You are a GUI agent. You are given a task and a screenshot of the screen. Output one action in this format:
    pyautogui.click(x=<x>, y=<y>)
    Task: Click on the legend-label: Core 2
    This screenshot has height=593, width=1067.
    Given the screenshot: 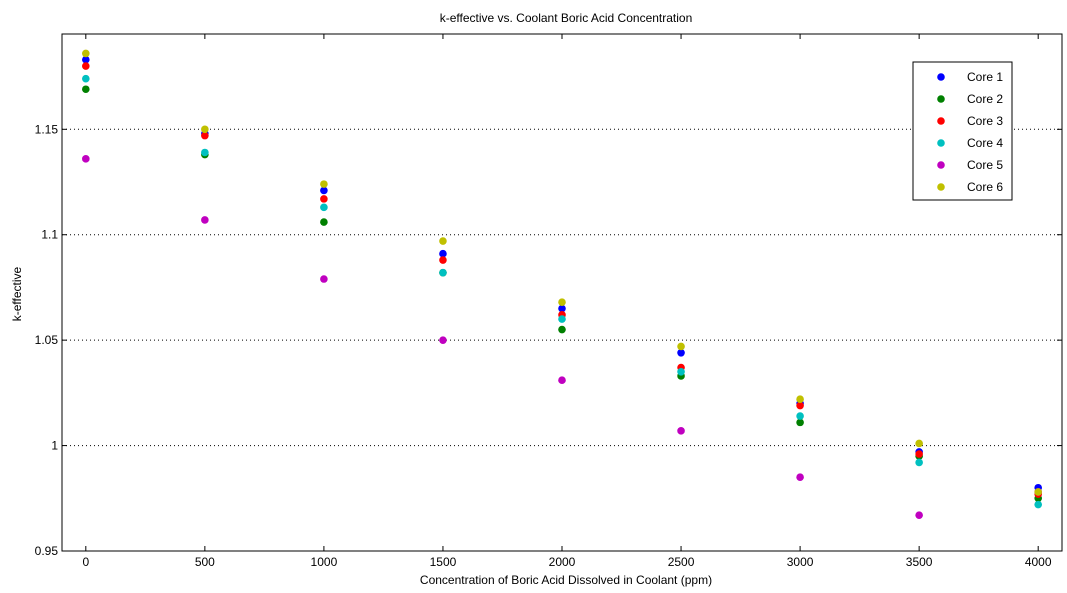 What is the action you would take?
    pyautogui.click(x=985, y=99)
    